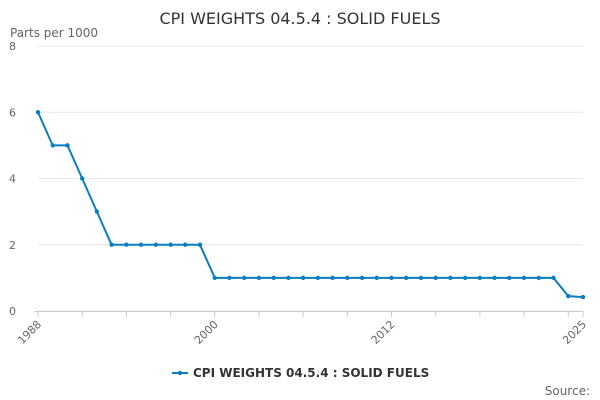 The width and height of the screenshot is (600, 400). I want to click on legend-label: CPI WEIGHTS 04.5.4 : SOLID FUELS, so click(311, 373).